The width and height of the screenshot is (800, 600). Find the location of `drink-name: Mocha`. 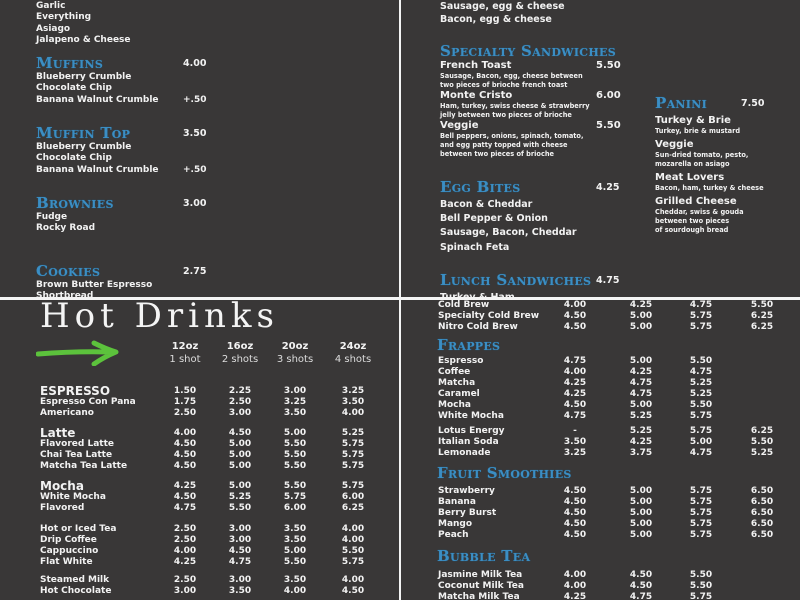

drink-name: Mocha is located at coordinates (62, 486).